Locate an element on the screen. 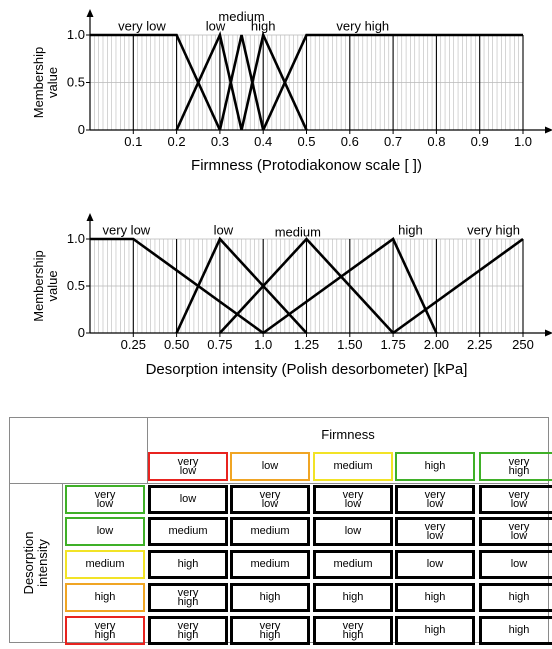 The image size is (552, 649). x-tick-label: 0.25 is located at coordinates (133, 344).